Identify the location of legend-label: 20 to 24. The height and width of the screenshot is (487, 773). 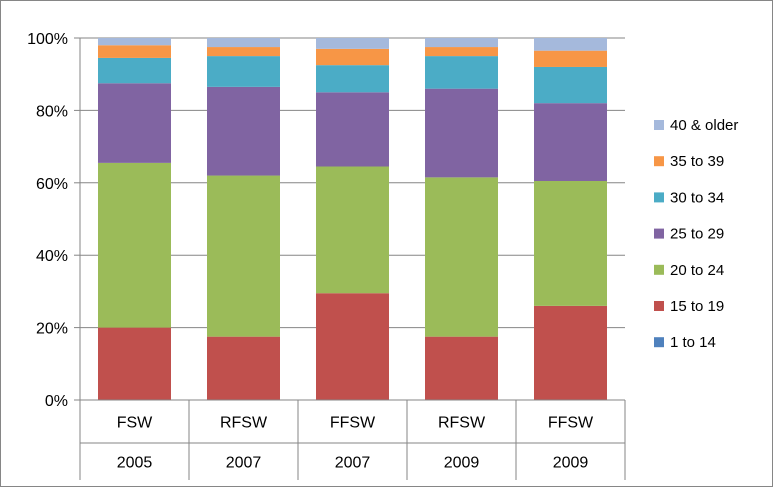
(697, 270).